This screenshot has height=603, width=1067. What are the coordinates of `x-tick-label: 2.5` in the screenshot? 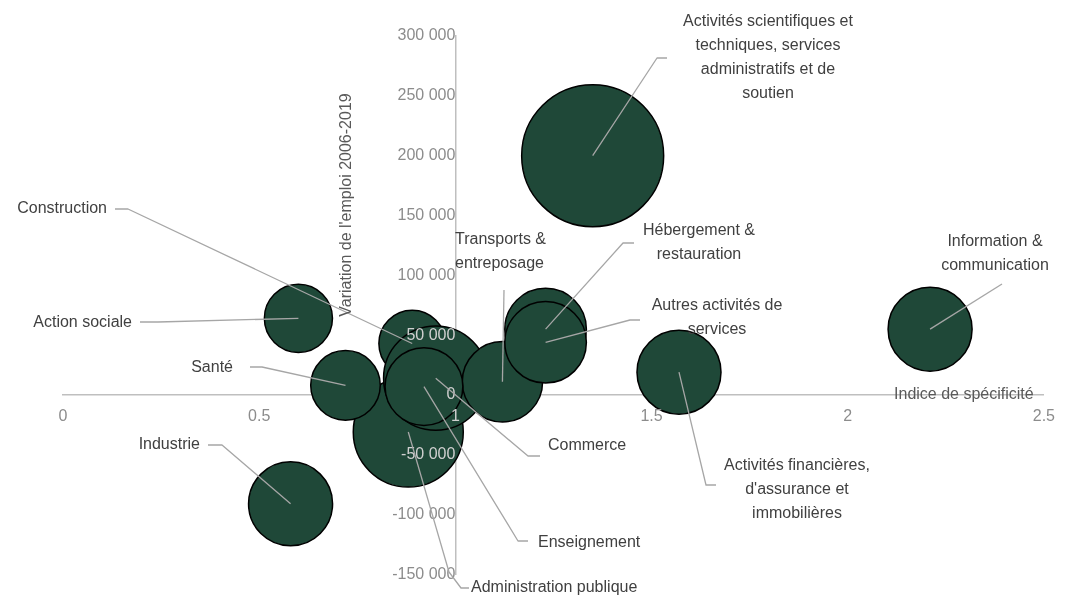 It's located at (1044, 415).